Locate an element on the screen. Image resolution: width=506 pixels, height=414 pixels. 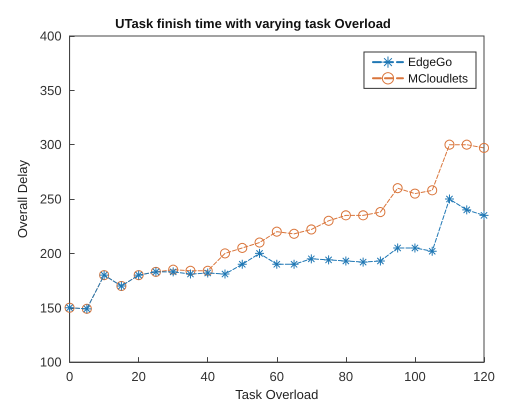
x-tick-label: 0 is located at coordinates (70, 376).